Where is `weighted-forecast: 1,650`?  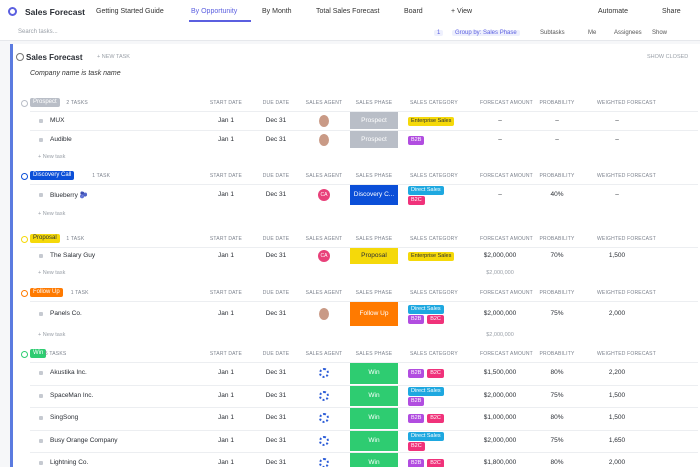
weighted-forecast: 1,650 is located at coordinates (617, 440).